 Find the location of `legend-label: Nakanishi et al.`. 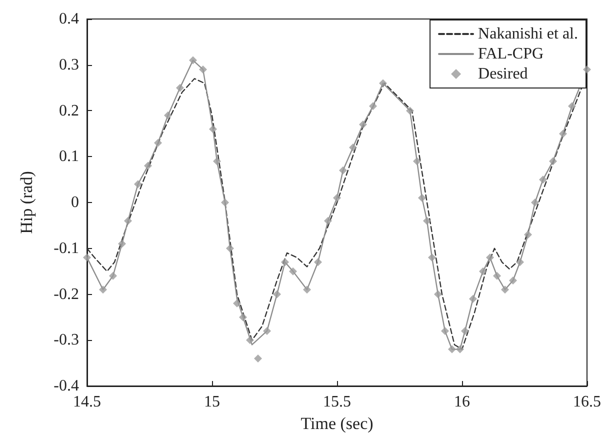

legend-label: Nakanishi et al. is located at coordinates (528, 34).